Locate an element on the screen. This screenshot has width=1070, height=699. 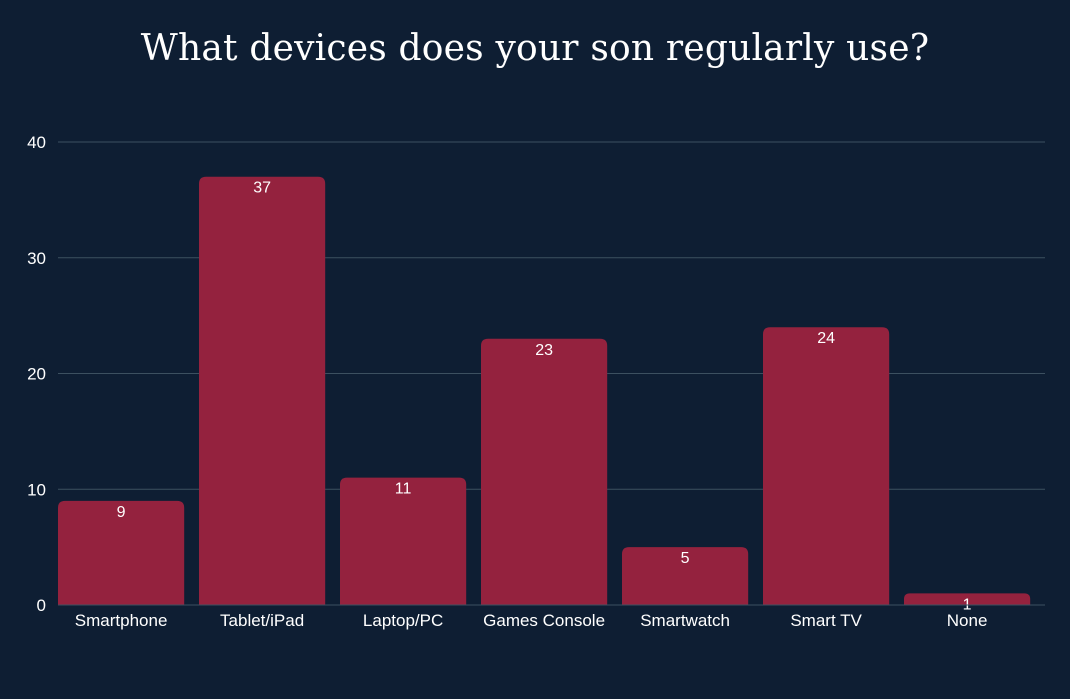
y-tick-label: 40 is located at coordinates (36, 142).